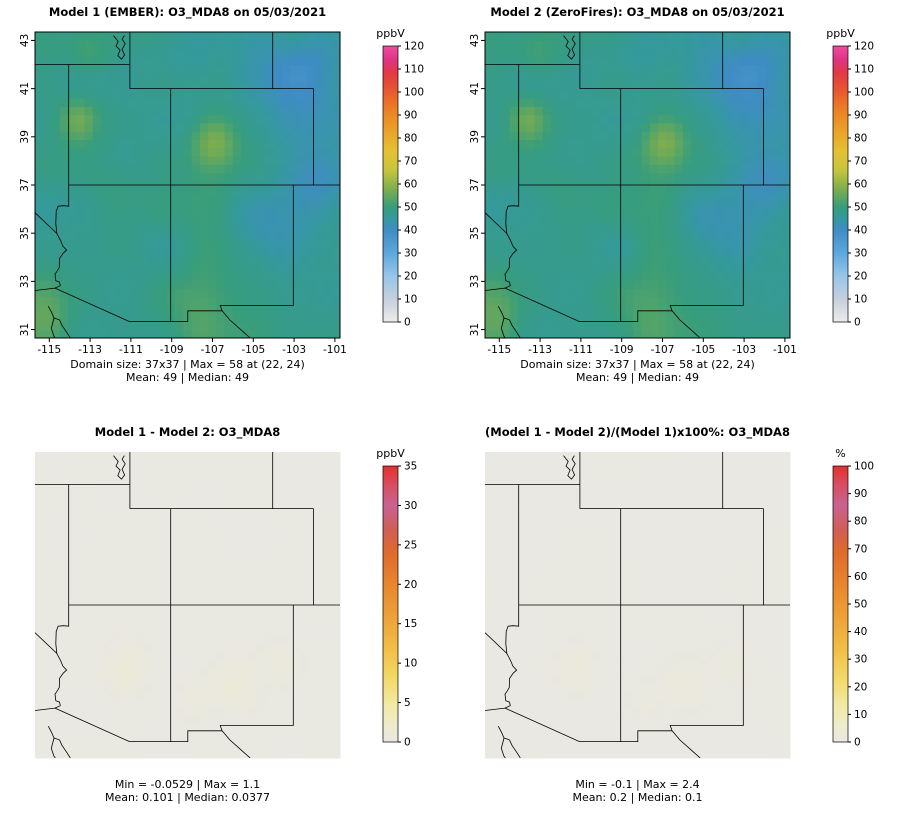  I want to click on colorbar-tick-label: 15, so click(410, 624).